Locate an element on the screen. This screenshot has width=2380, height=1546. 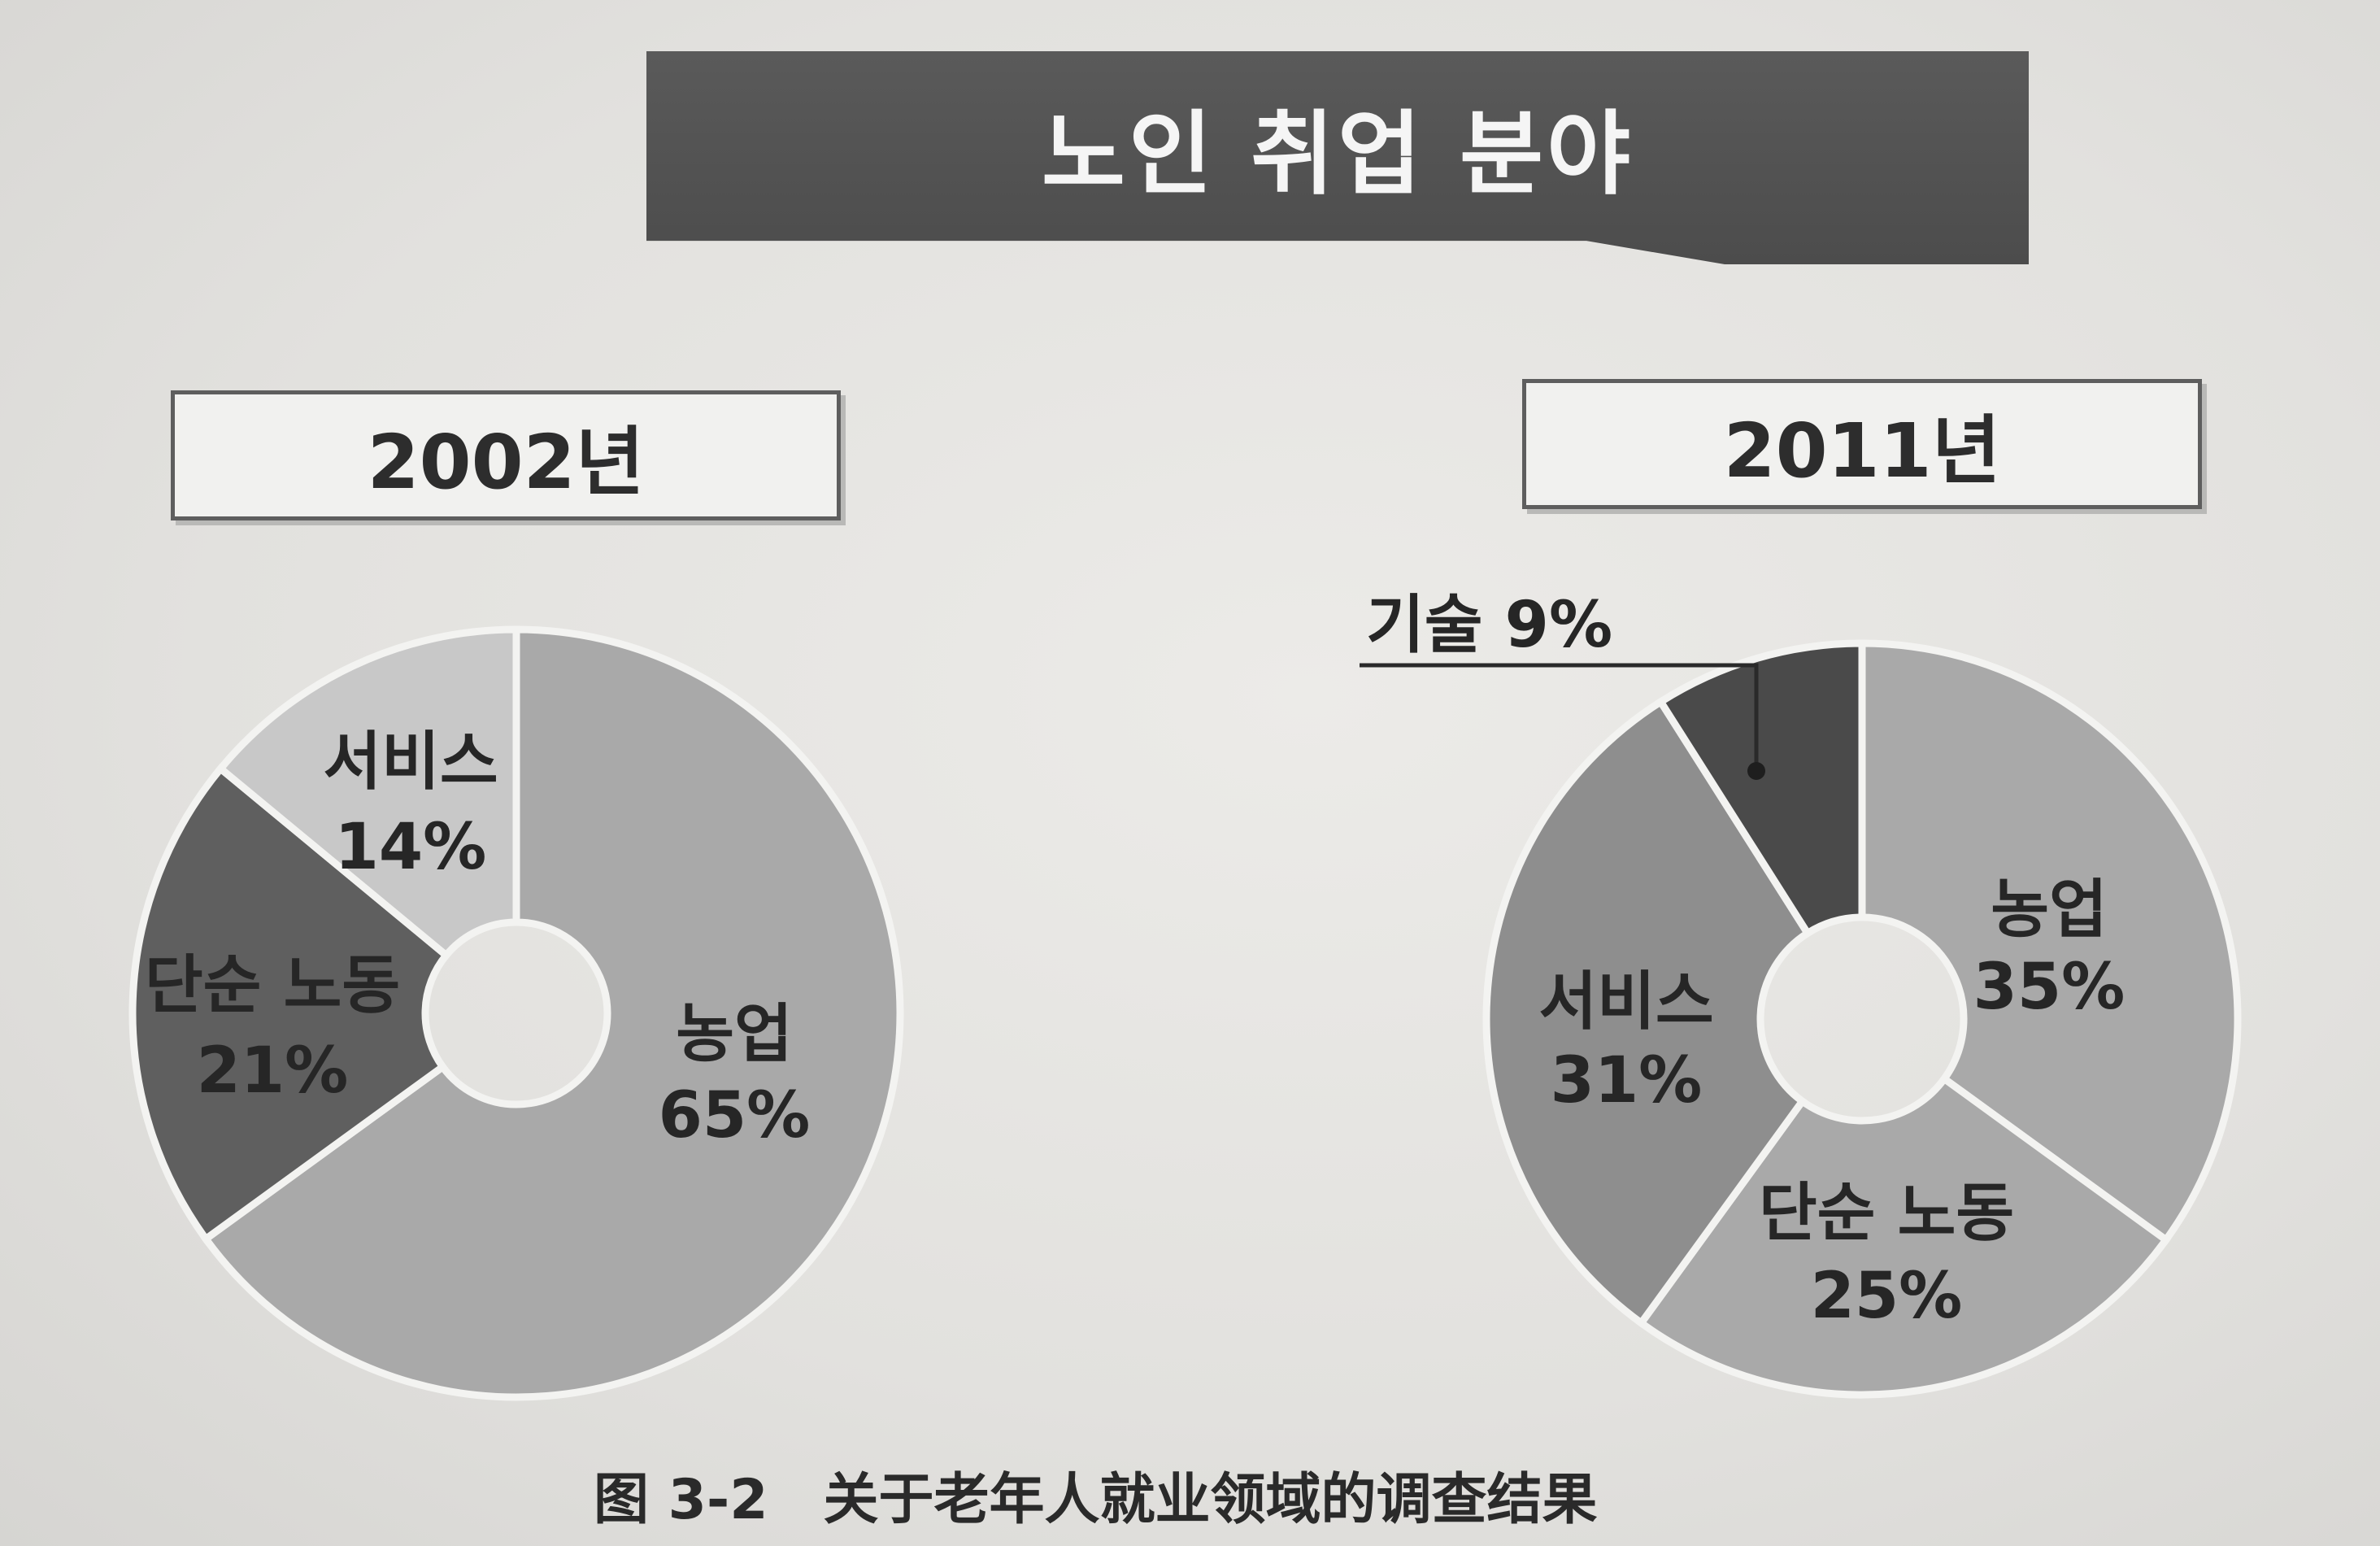
title-banner is located at coordinates (1337, 157).